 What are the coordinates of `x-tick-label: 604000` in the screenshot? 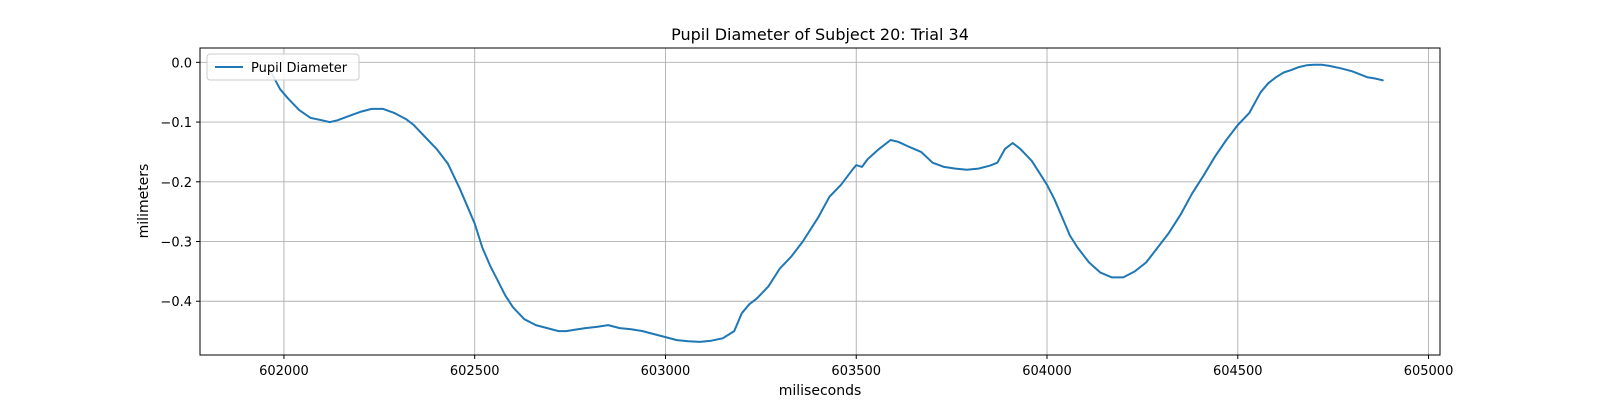 It's located at (1047, 371).